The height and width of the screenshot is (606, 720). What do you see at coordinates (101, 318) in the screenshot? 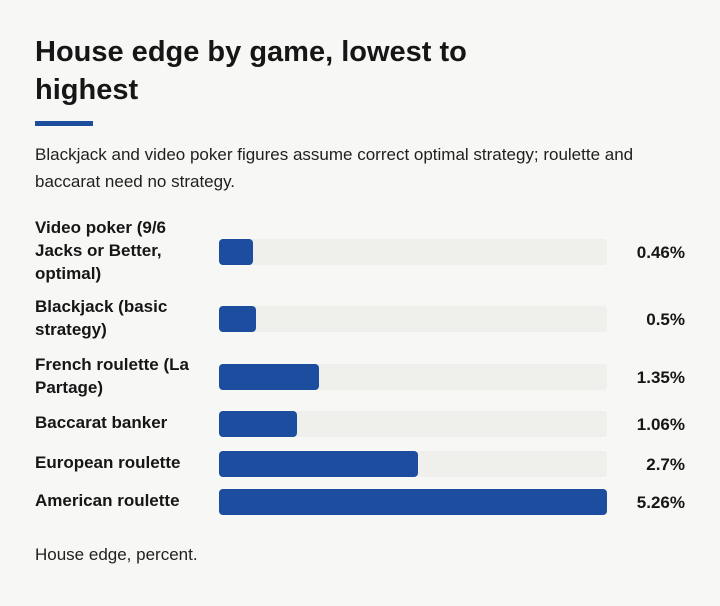
I see `category-label: Blackjack (basic strategy)` at bounding box center [101, 318].